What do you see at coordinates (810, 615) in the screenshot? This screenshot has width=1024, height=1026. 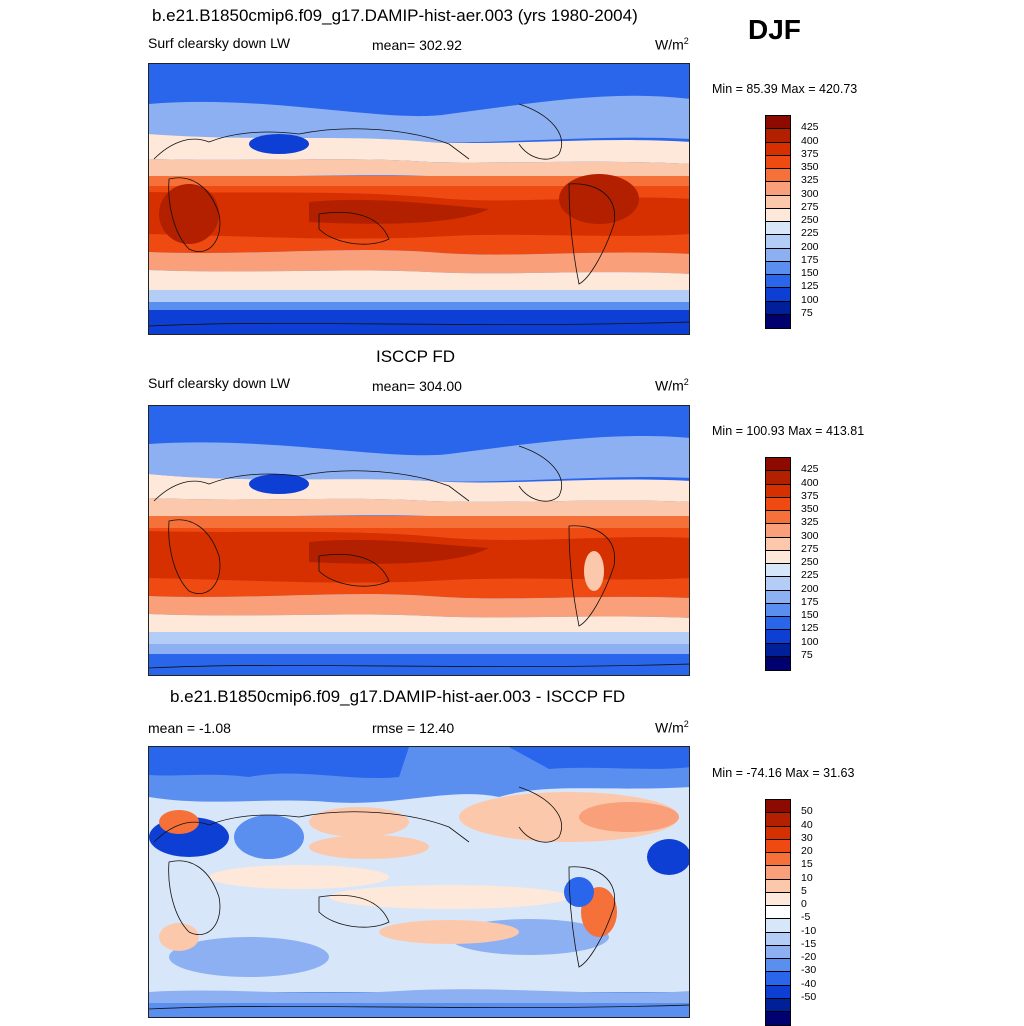 I see `colorbar-tick-label: 150` at bounding box center [810, 615].